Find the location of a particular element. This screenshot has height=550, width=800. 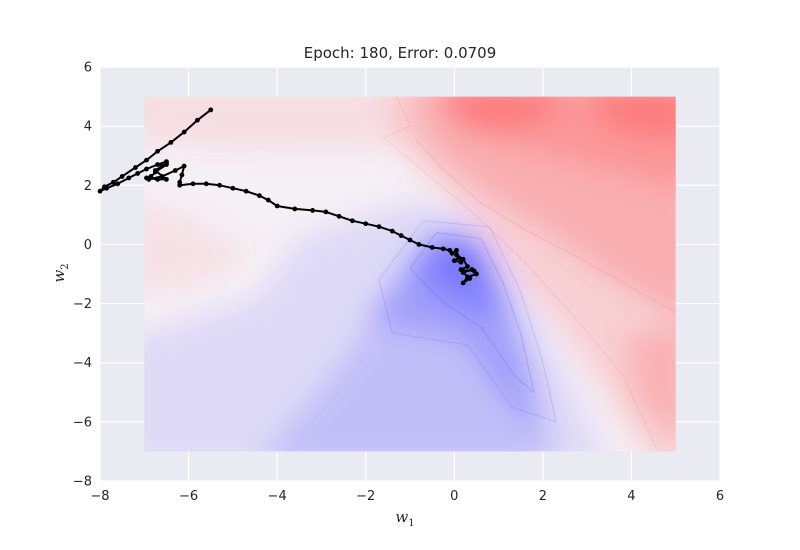

x-tick-label: 4 is located at coordinates (631, 496).